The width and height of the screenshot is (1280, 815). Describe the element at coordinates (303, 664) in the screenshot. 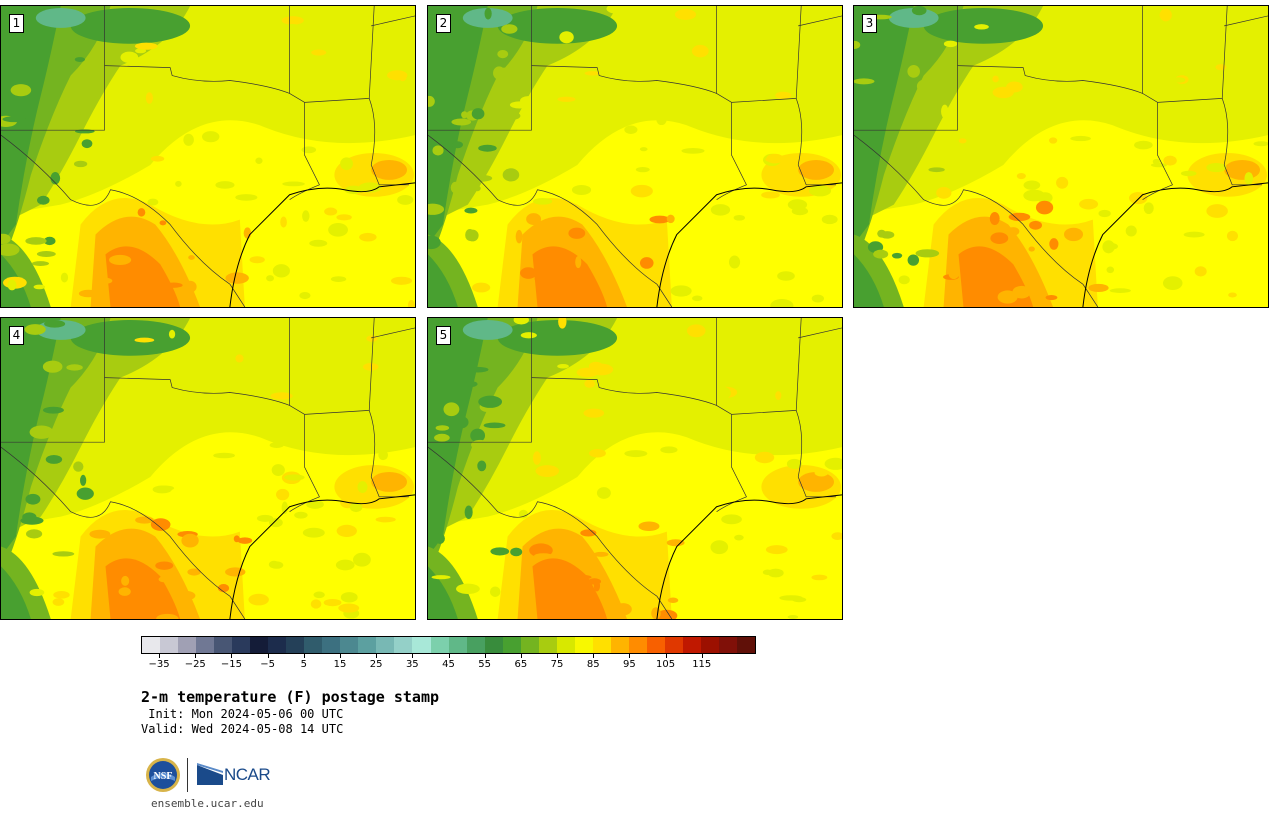

I see `colorbar-tick-label: 5` at that location.